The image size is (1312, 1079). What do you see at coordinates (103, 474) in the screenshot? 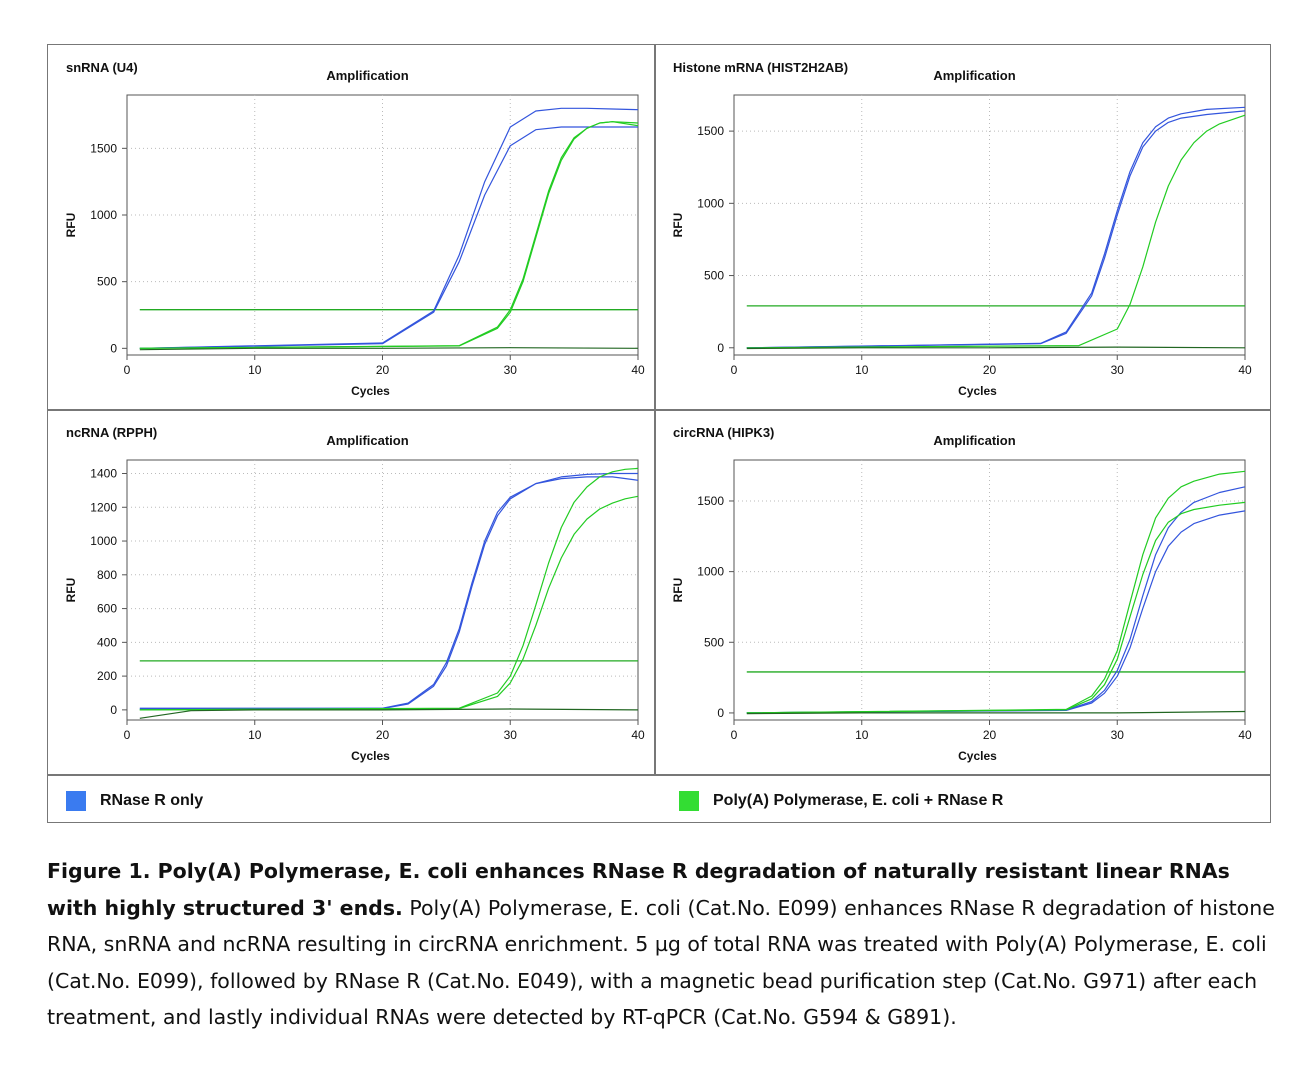
I see `y-tick-label: 1400` at bounding box center [103, 474].